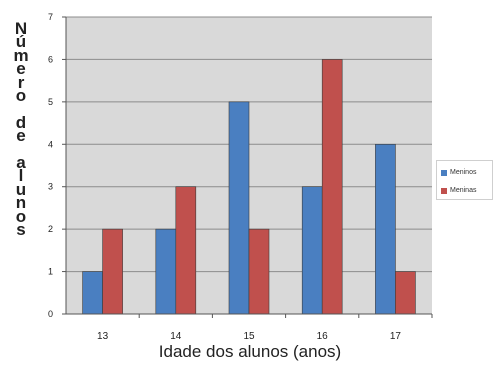 The height and width of the screenshot is (369, 493). Describe the element at coordinates (50, 272) in the screenshot. I see `y-tick-label: 1` at that location.